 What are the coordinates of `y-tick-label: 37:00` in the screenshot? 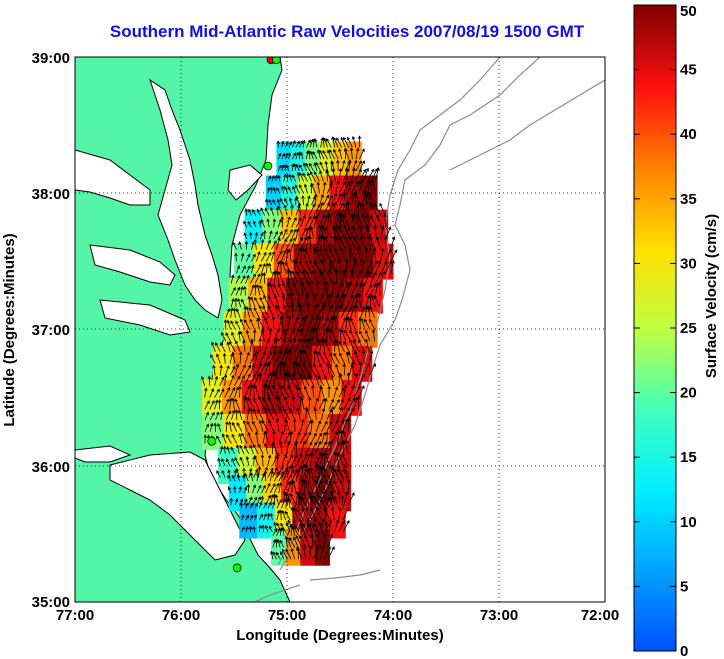 It's located at (51, 330).